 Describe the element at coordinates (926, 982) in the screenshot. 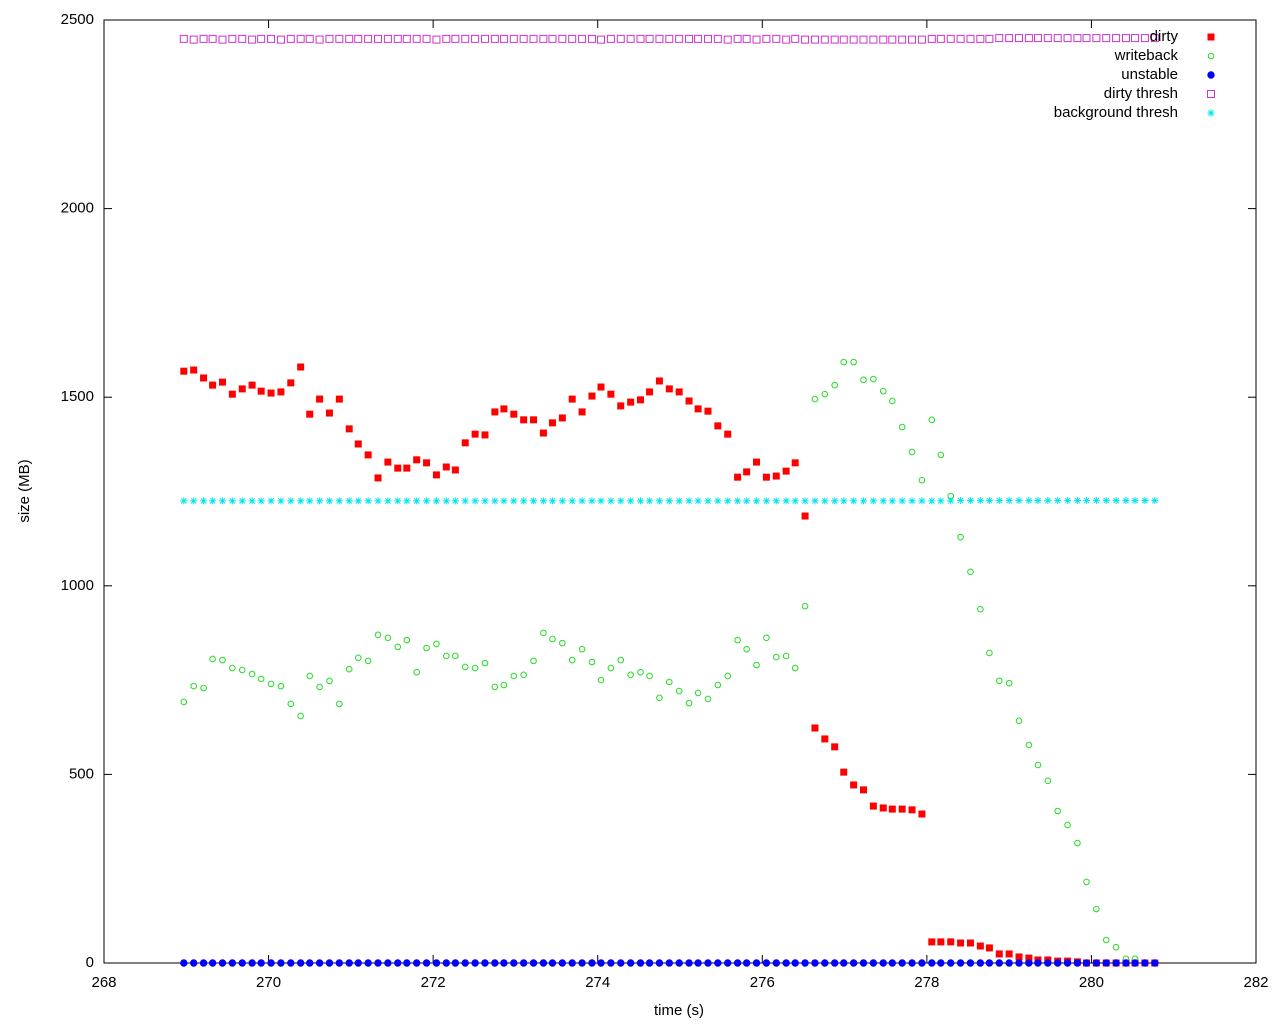

I see `x-tick-label: 278` at that location.